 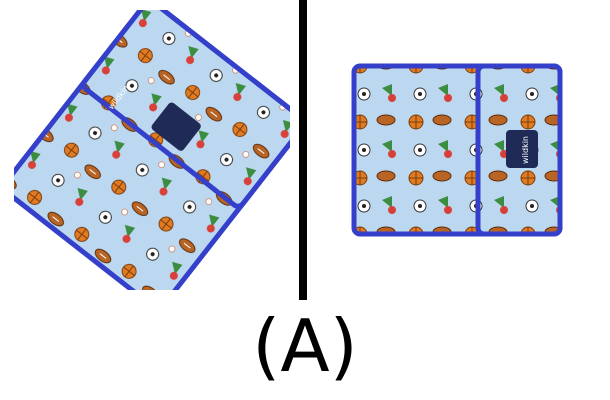 I want to click on figure-caption: (A), so click(x=305, y=346).